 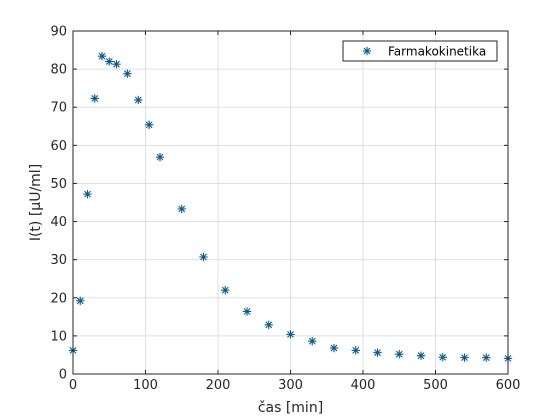 What do you see at coordinates (63, 375) in the screenshot?
I see `y-tick-label: 0` at bounding box center [63, 375].